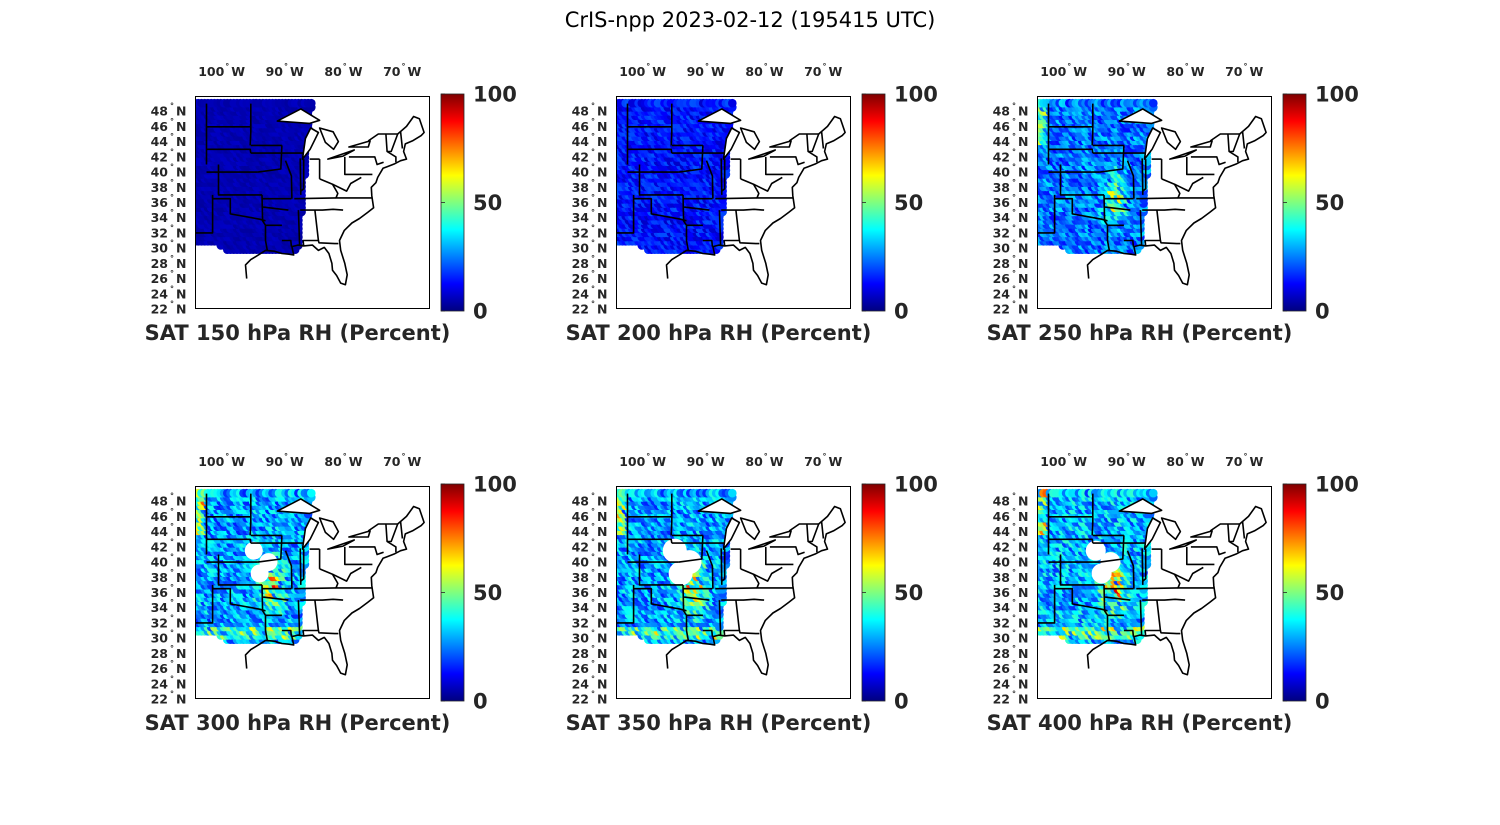  Describe the element at coordinates (1002, 217) in the screenshot. I see `lat-tick-value: 34` at that location.